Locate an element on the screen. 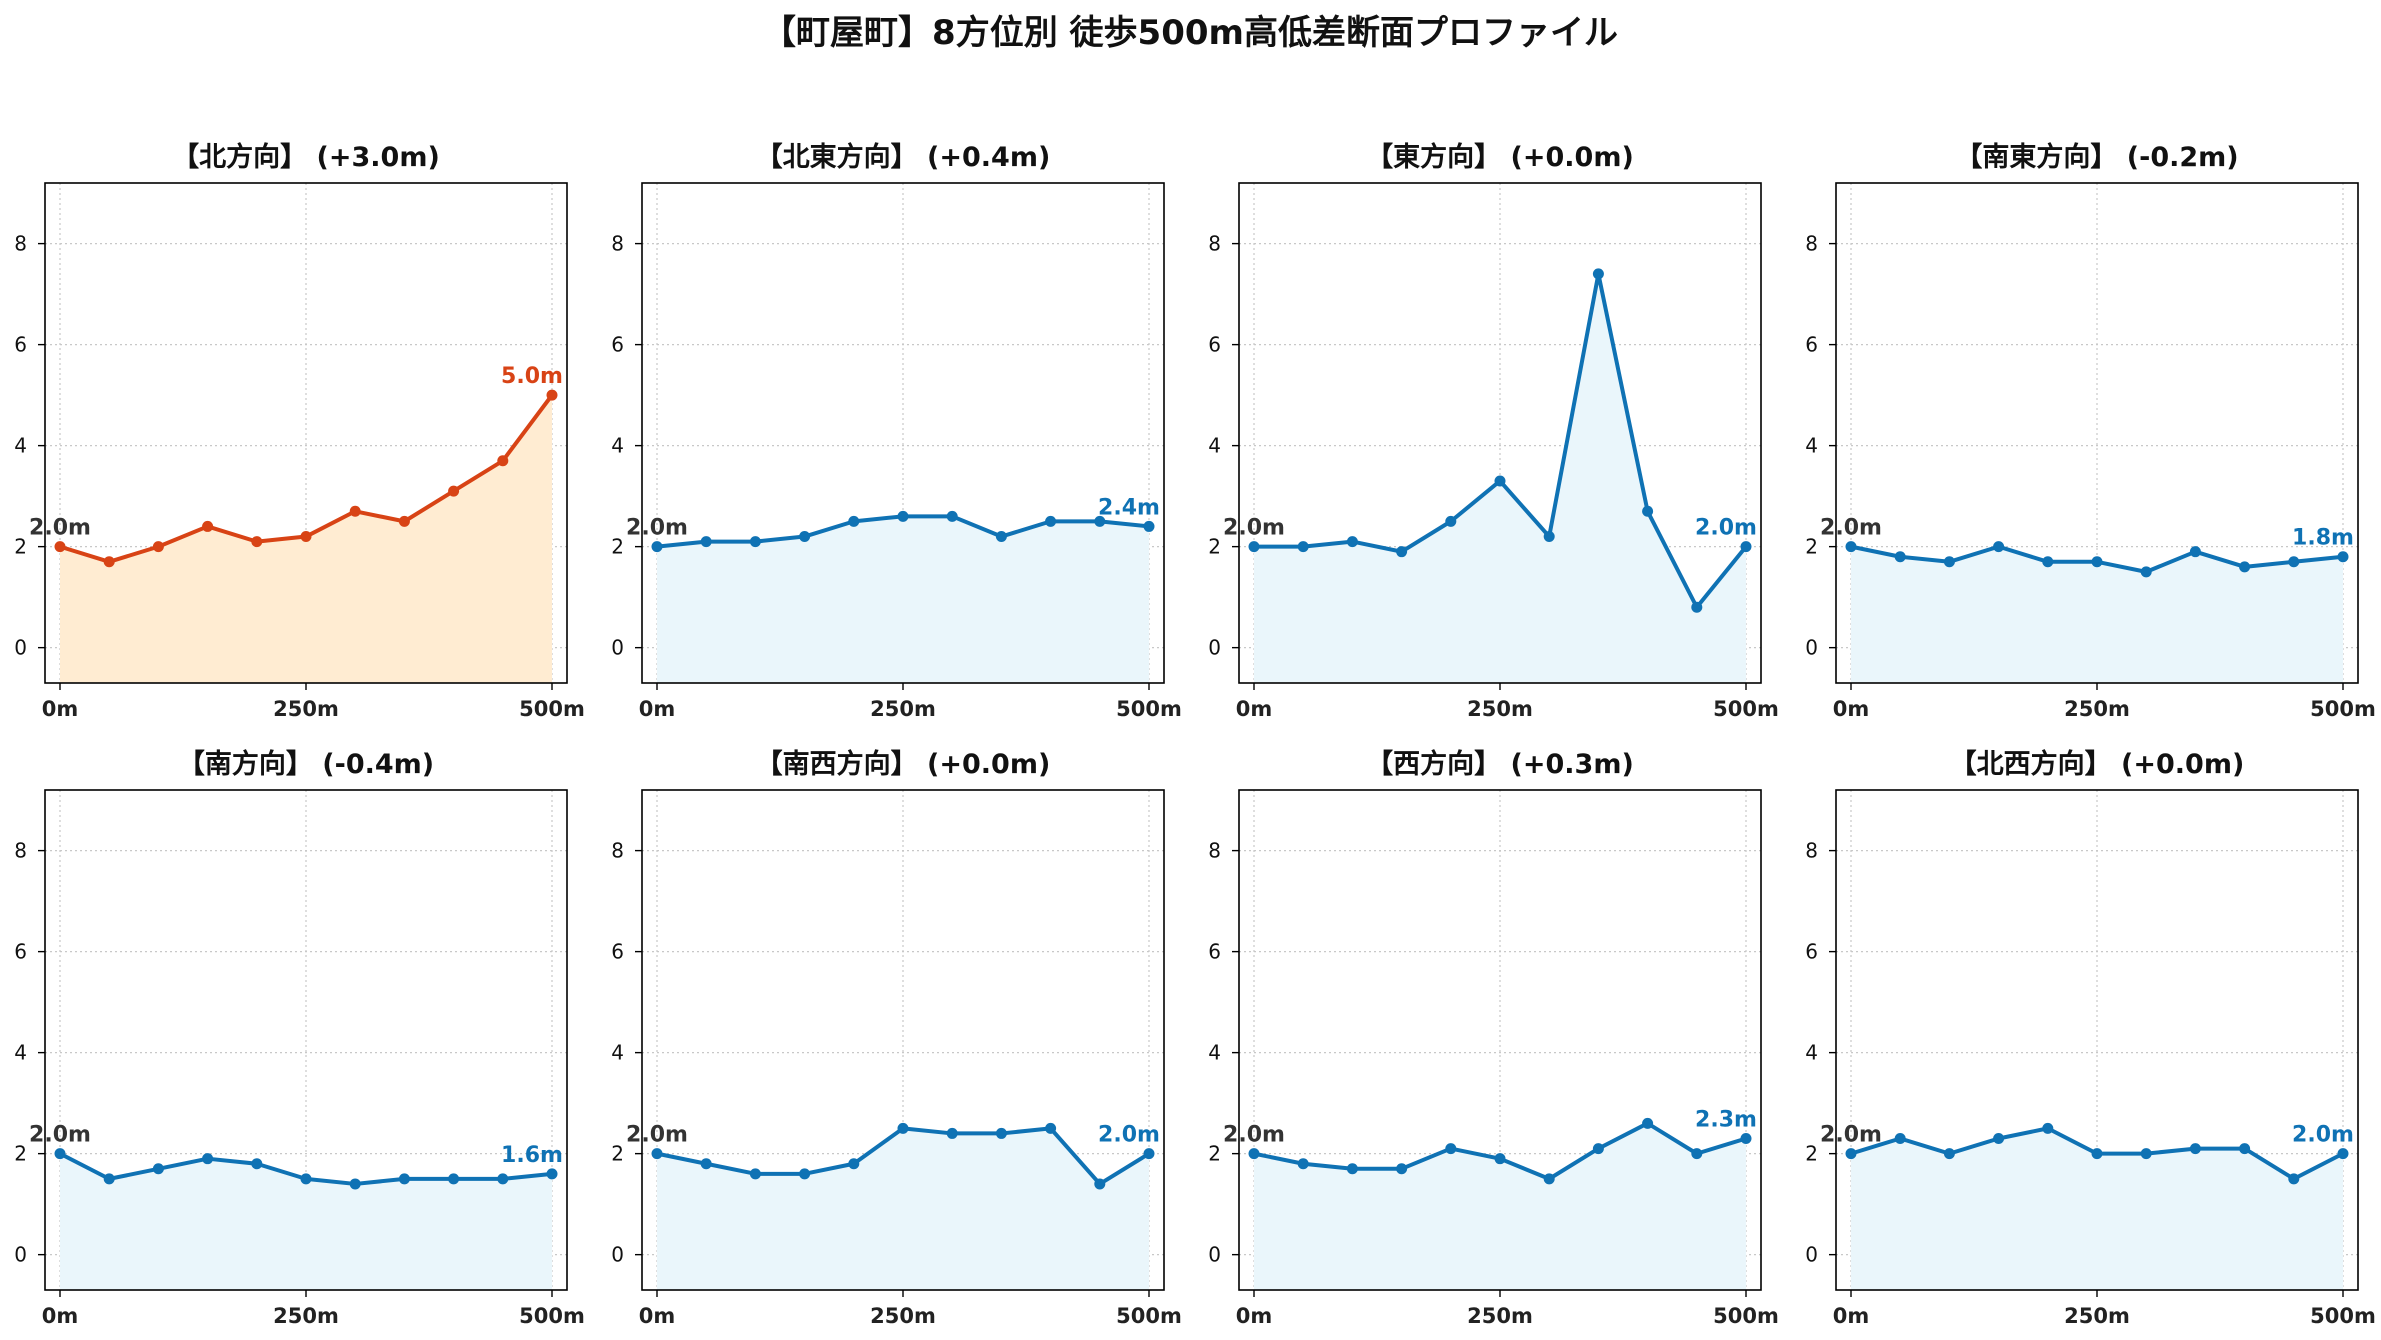 Image resolution: width=2381 pixels, height=1340 pixels. panel-title: 【北西方向】 (+0.0m) is located at coordinates (2097, 764).